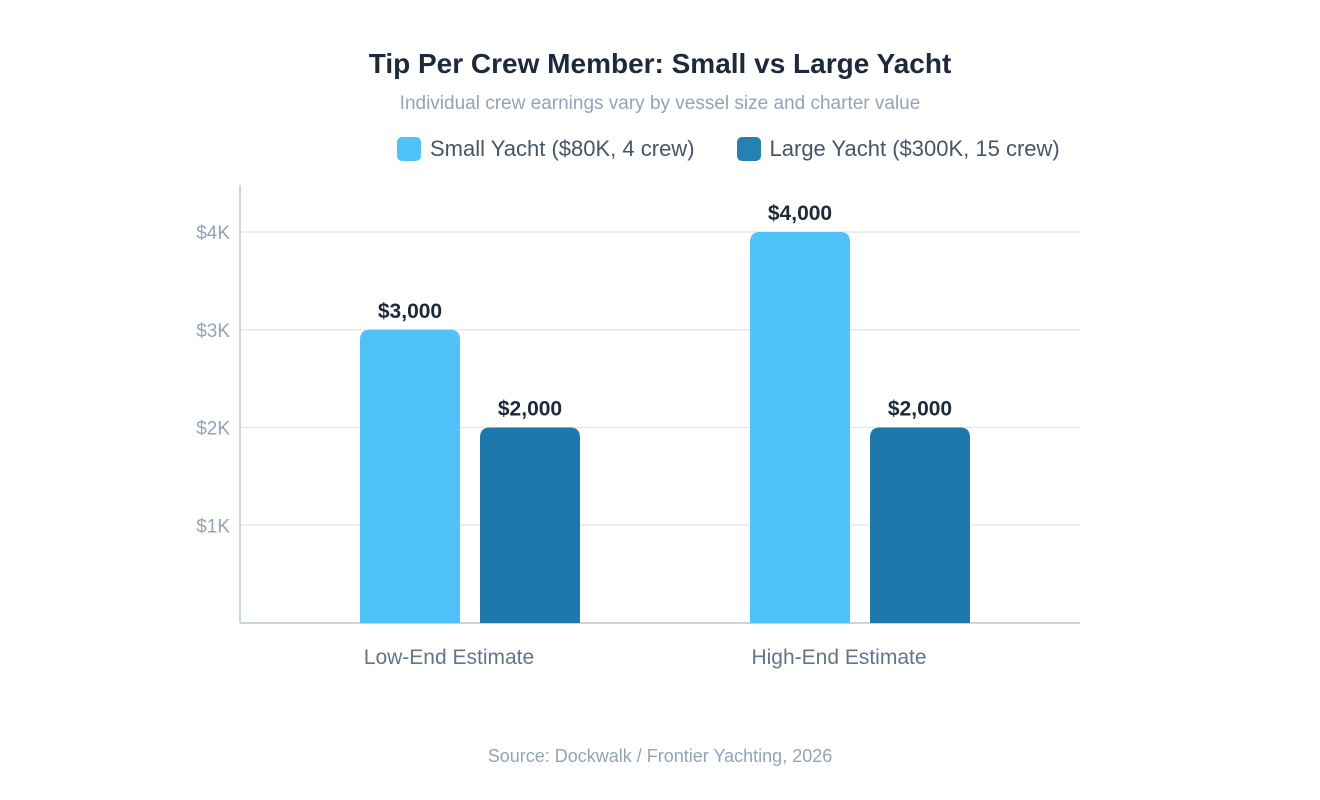  Describe the element at coordinates (449, 657) in the screenshot. I see `x-tick-label: Low-End Estimate` at that location.